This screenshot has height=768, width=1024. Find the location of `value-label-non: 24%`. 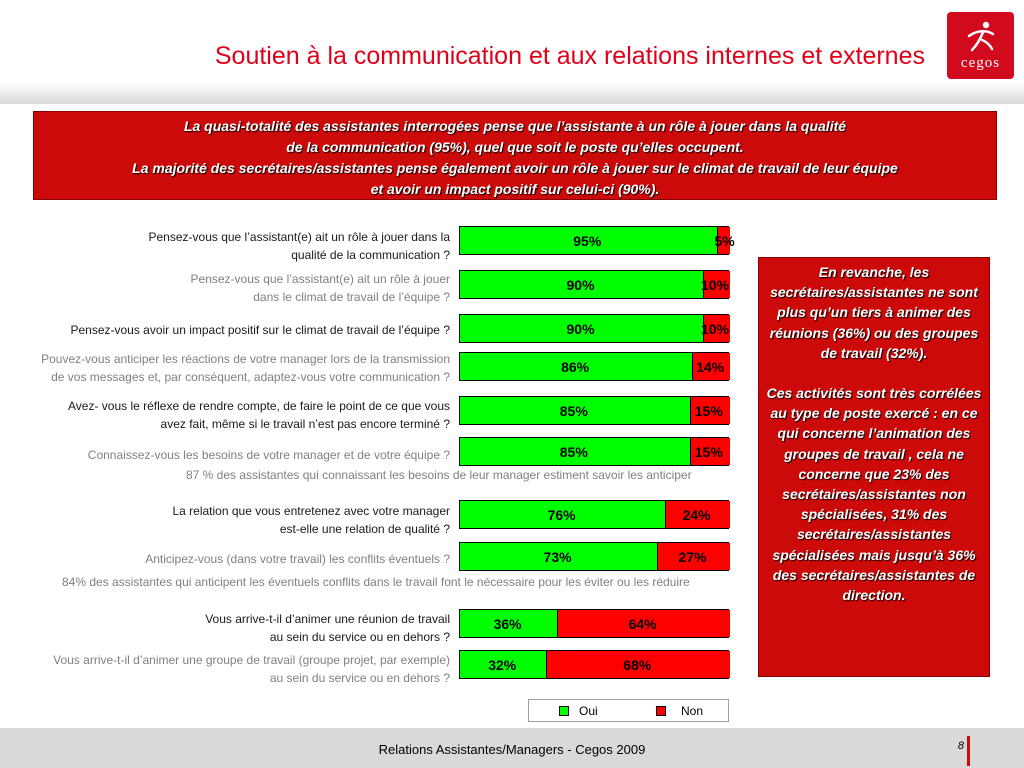

value-label-non: 24% is located at coordinates (696, 515).